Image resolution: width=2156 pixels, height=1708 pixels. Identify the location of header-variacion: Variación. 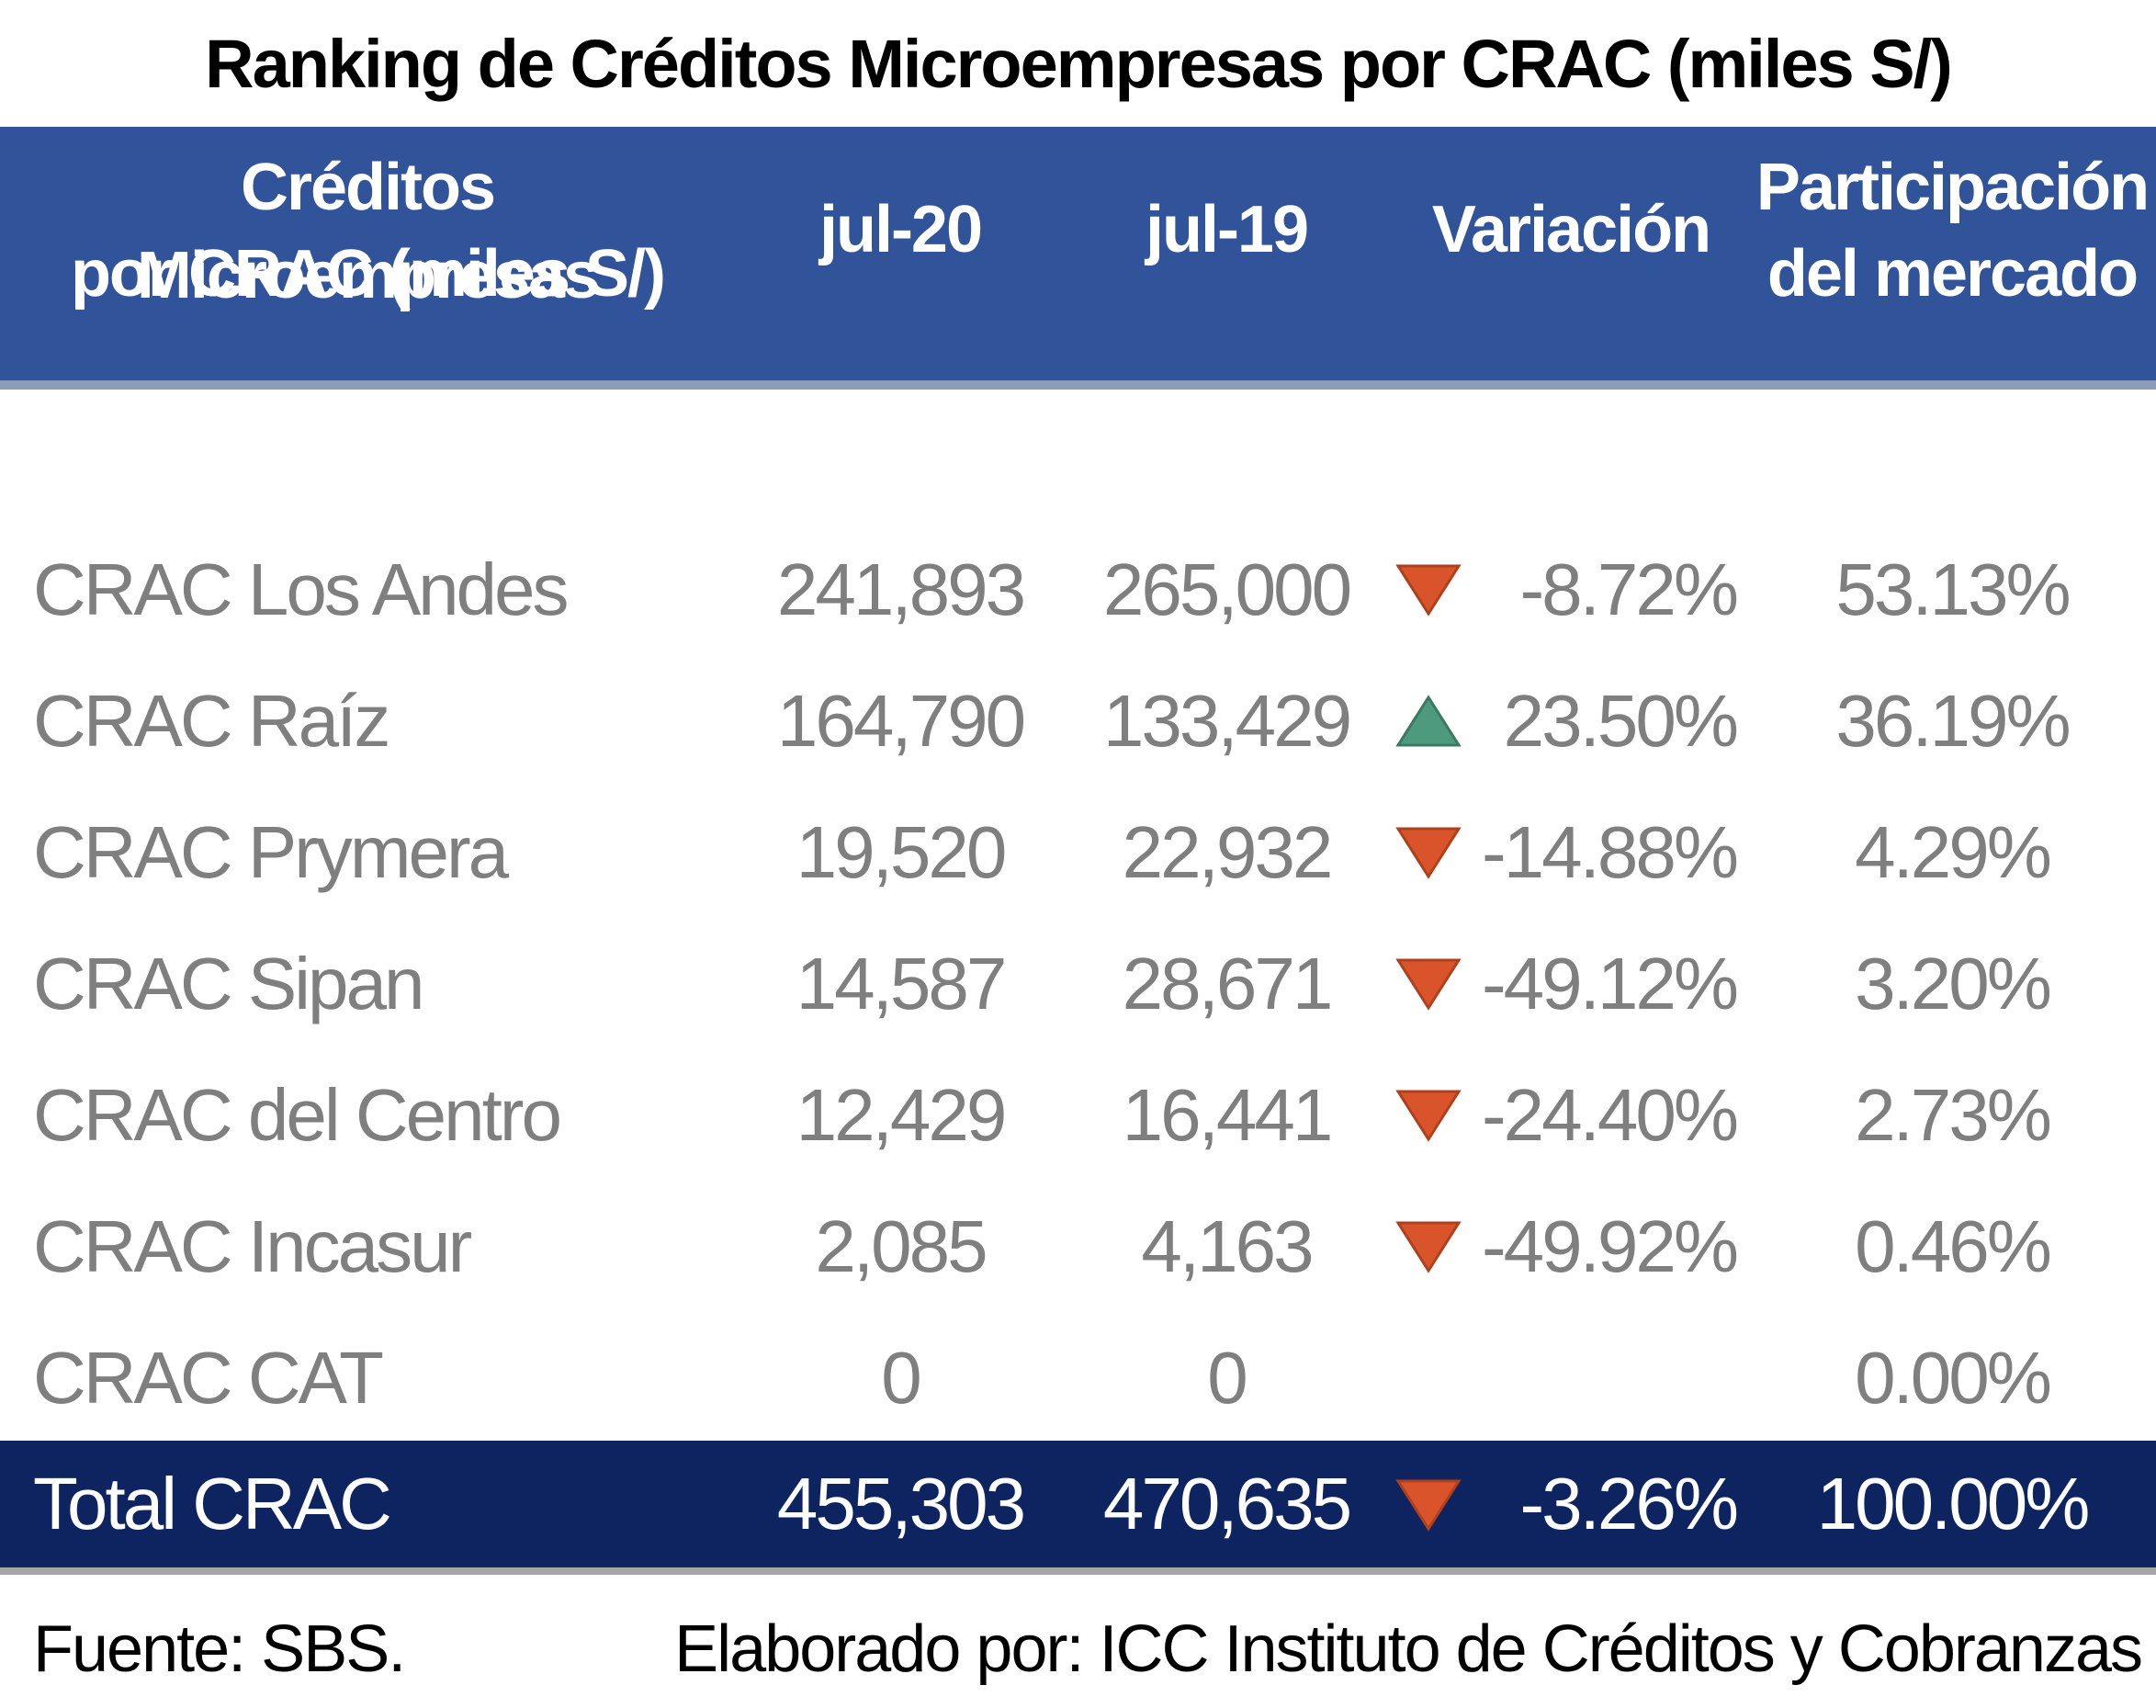
(1571, 229).